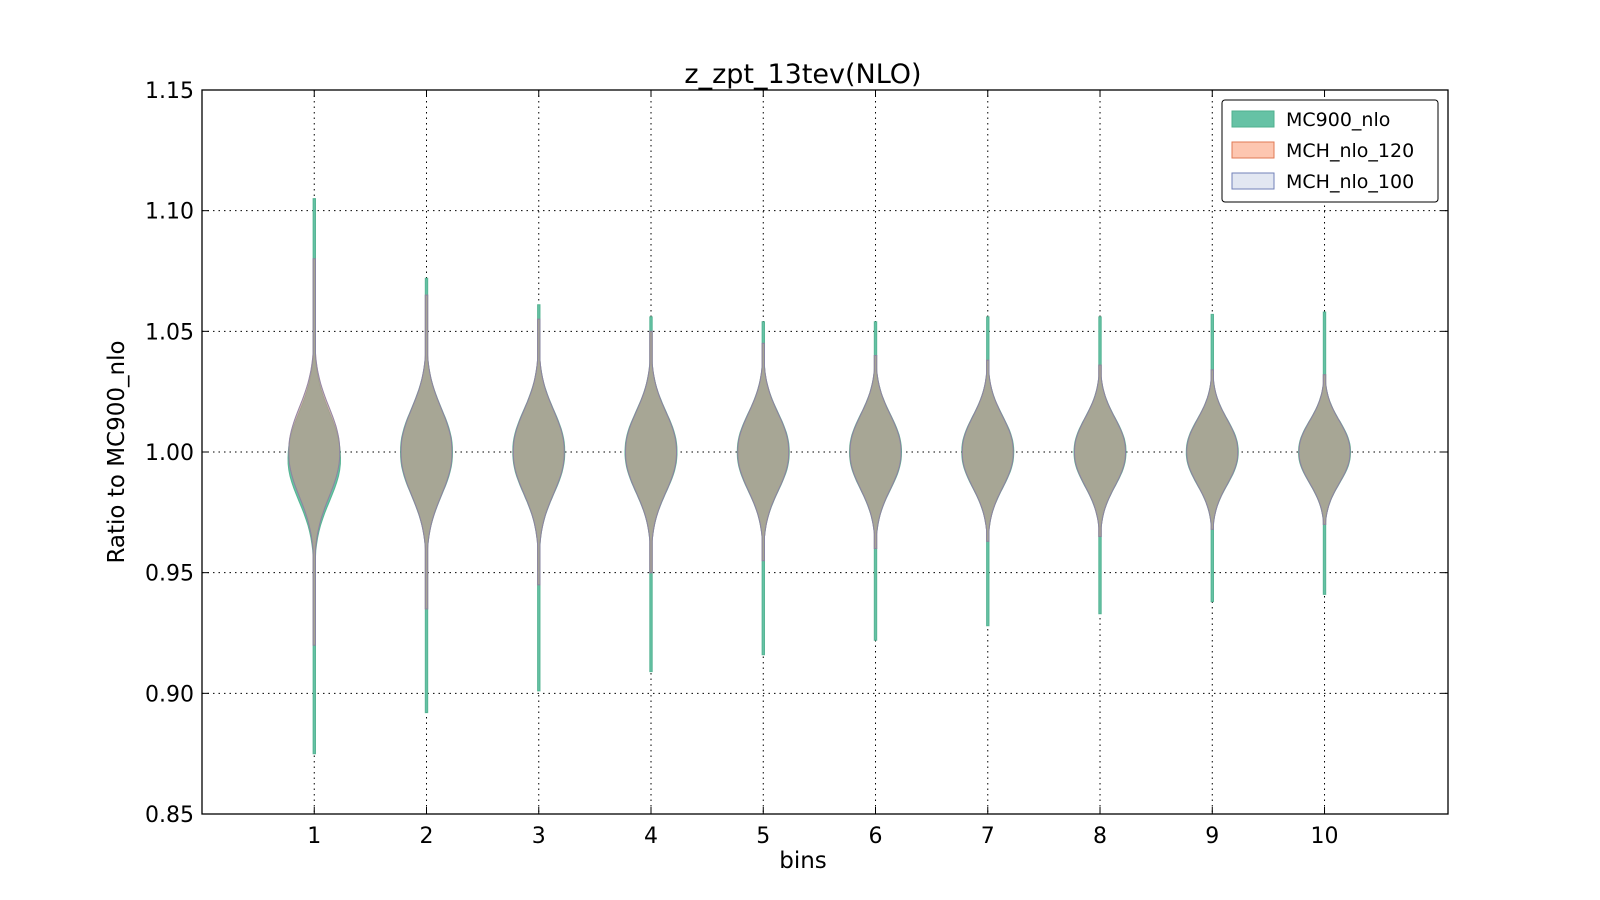 The height and width of the screenshot is (900, 1600). I want to click on legend: MC900_nlo MCH_nlo_120 MCH_nlo_100, so click(1330, 151).